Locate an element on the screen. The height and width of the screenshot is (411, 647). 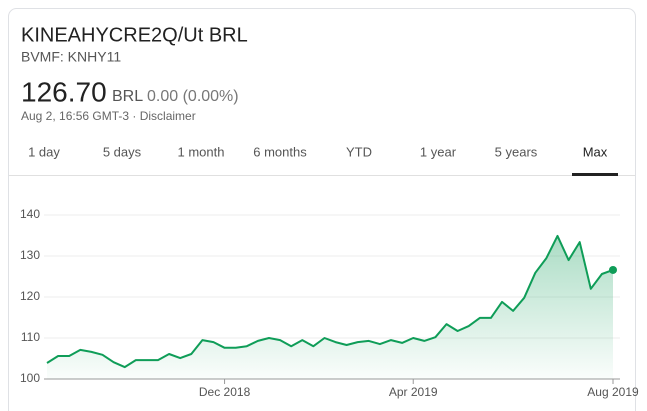
tab: 1 day is located at coordinates (44, 151).